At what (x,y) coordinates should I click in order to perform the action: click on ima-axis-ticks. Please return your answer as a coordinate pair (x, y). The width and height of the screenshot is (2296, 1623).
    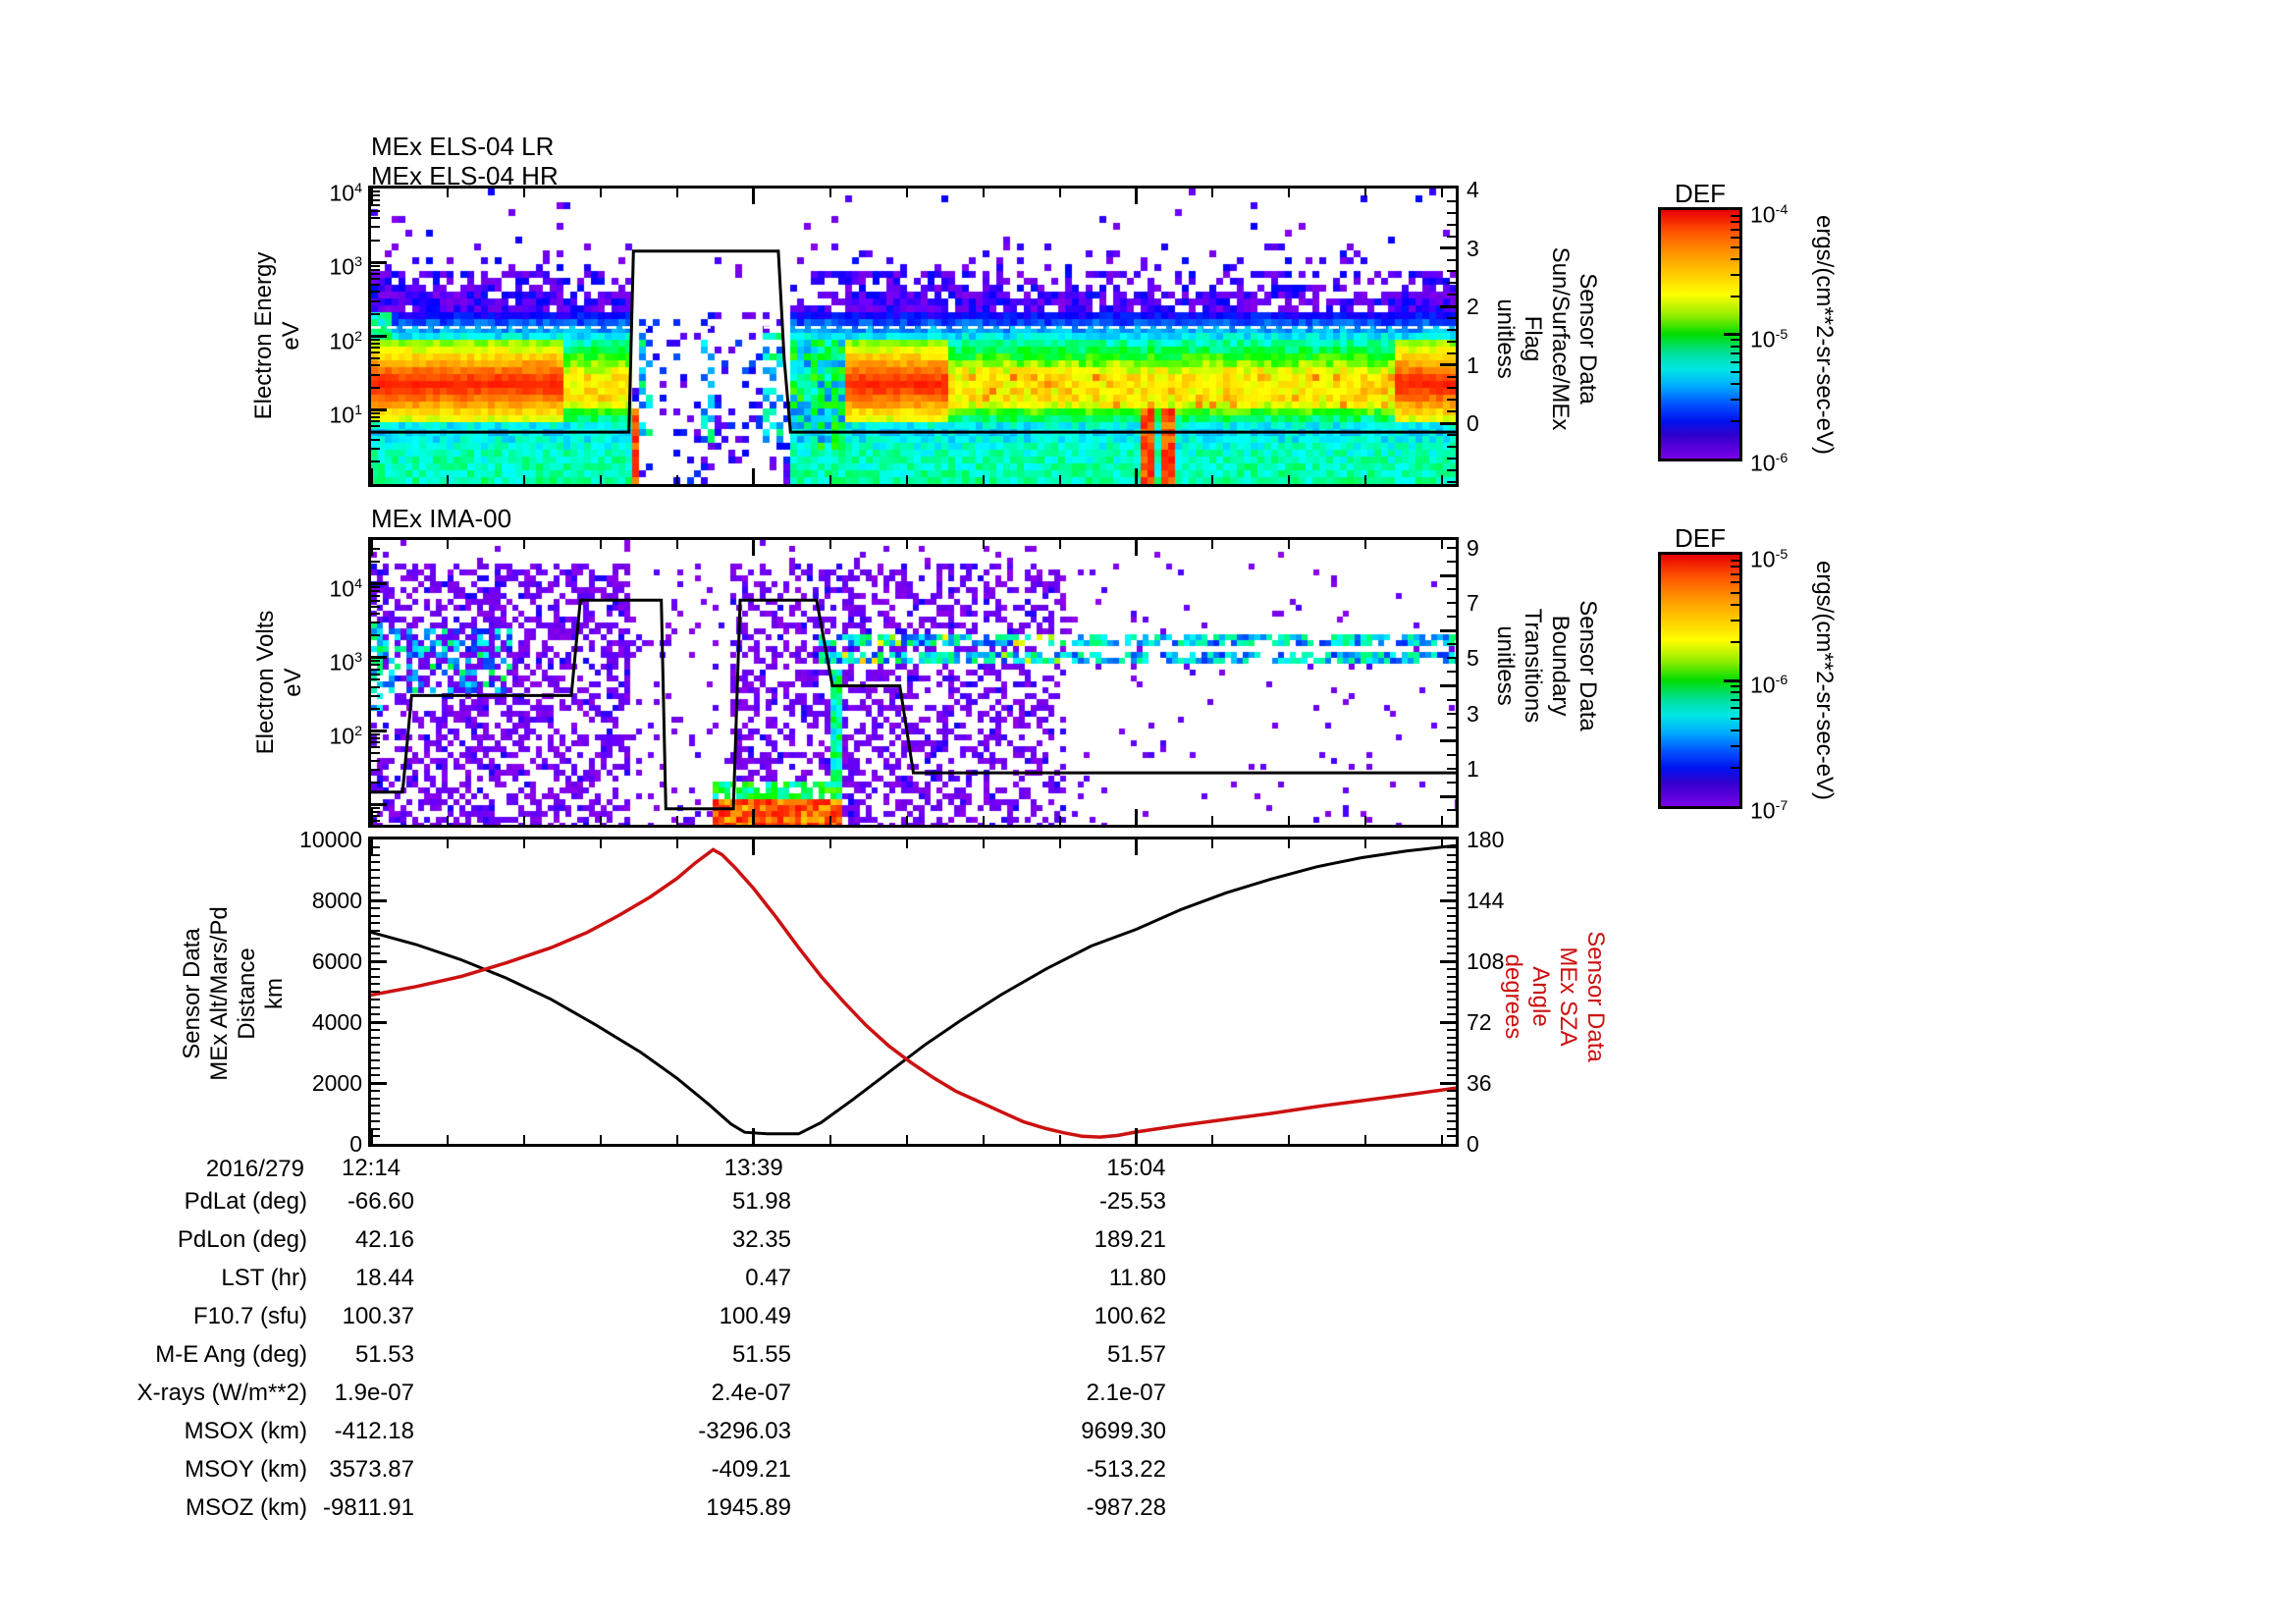
    Looking at the image, I should click on (912, 682).